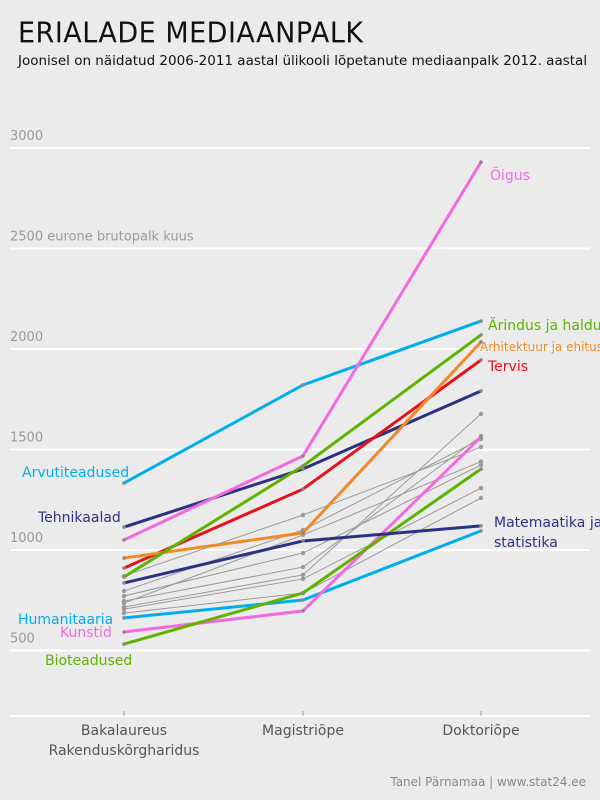 The image size is (600, 800). Describe the element at coordinates (86, 633) in the screenshot. I see `series-label: Kunstid` at that location.